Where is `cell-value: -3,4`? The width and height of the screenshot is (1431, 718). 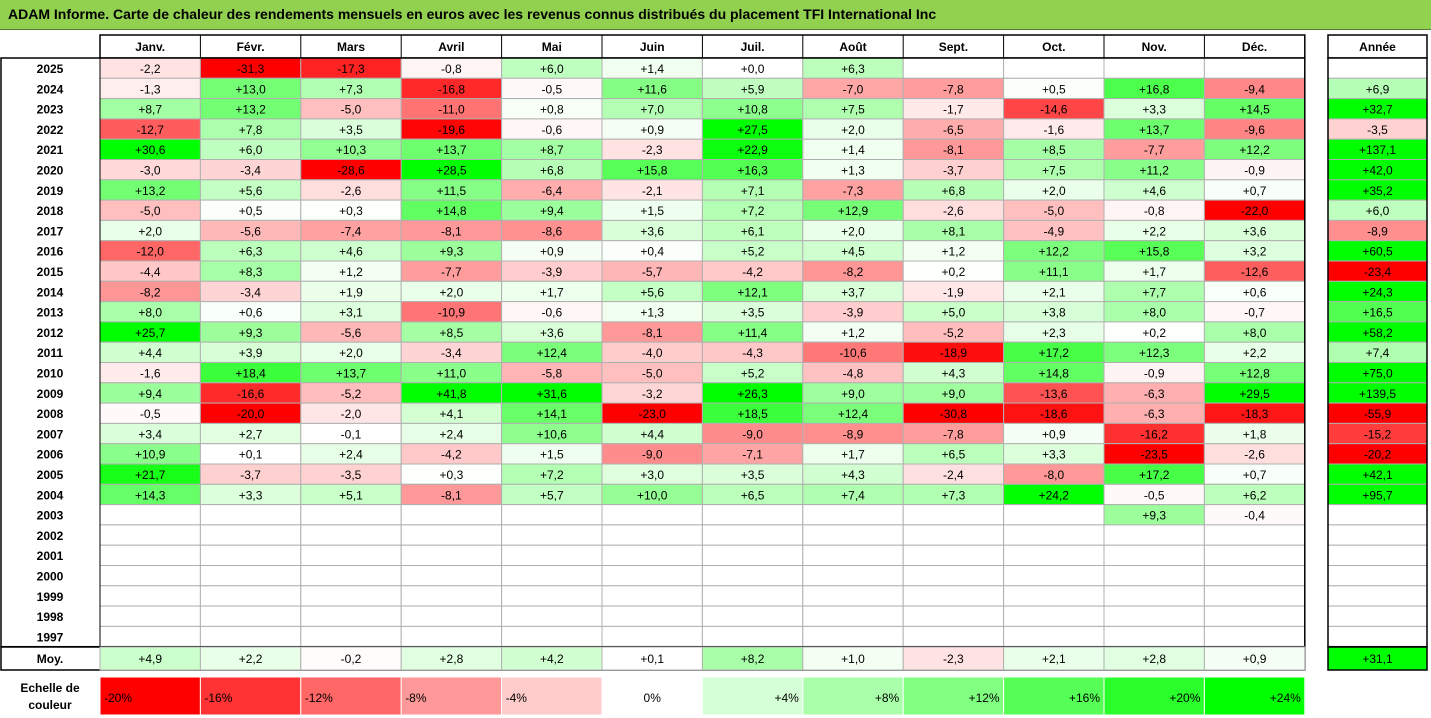 cell-value: -3,4 is located at coordinates (250, 171).